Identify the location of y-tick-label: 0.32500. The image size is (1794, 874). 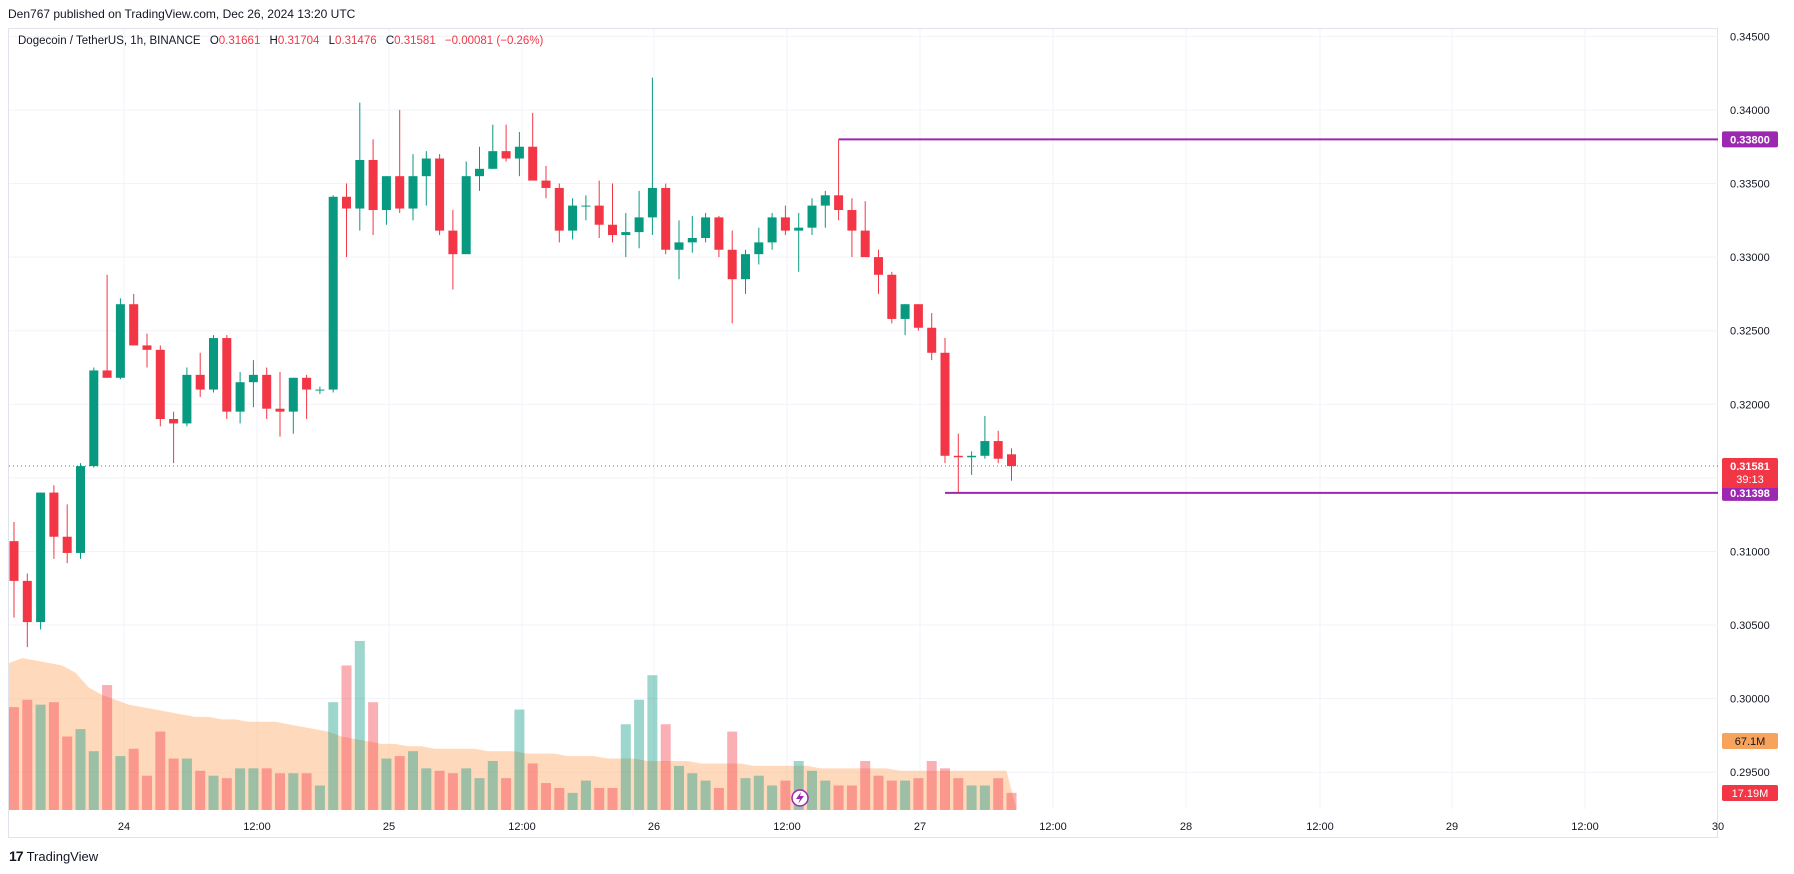
(1750, 332).